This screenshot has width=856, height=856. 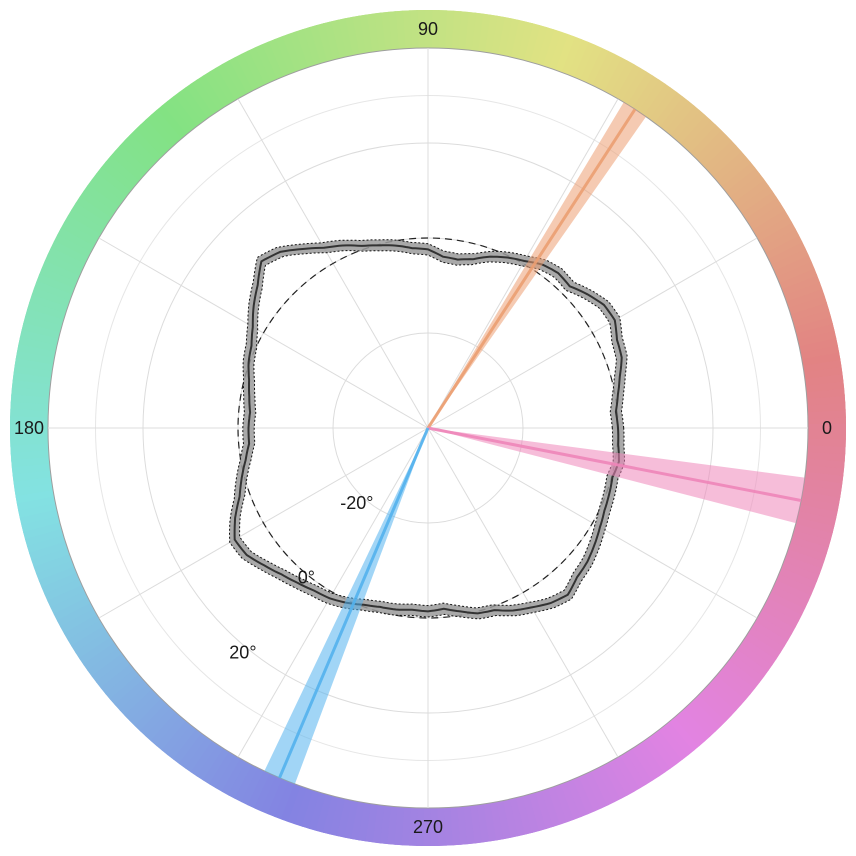 I want to click on hue-ring-segment, so click(x=826, y=431).